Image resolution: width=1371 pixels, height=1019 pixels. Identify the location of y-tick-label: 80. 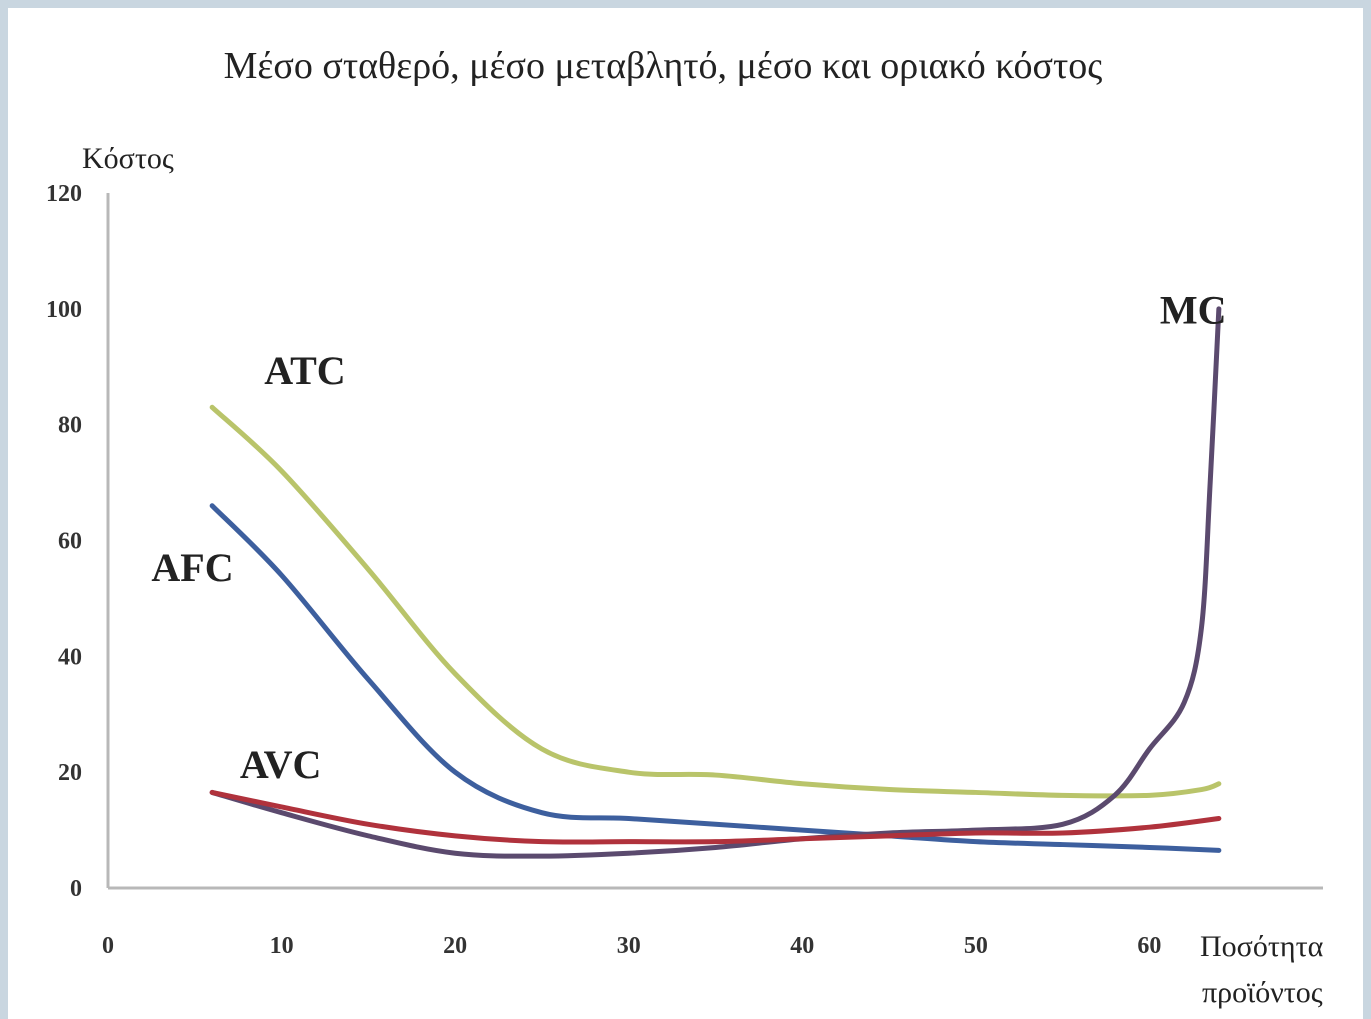
(70, 426).